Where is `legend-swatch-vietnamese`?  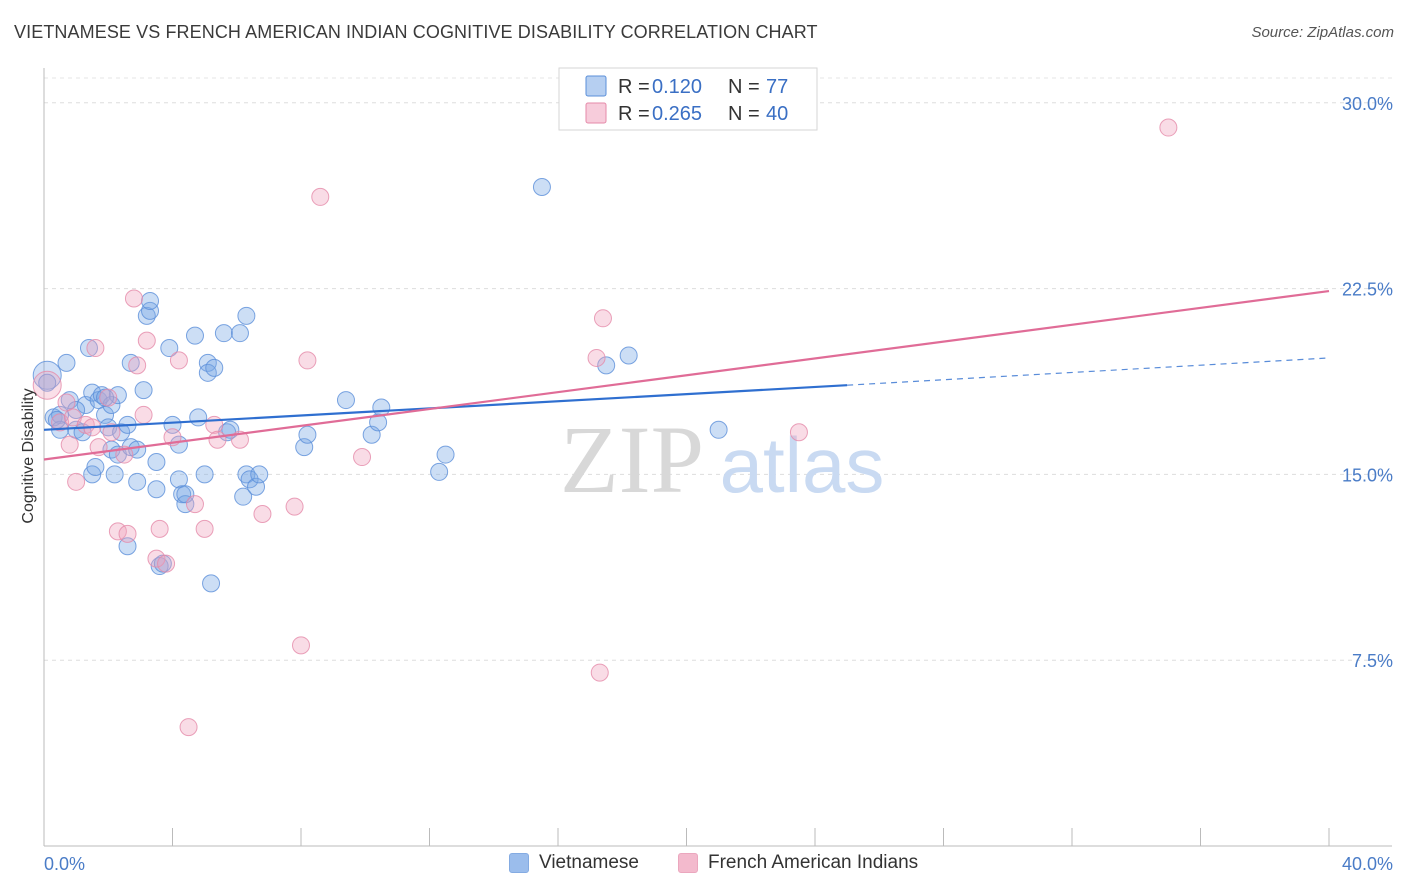
legend-swatch-vietnamese is located at coordinates (596, 86).